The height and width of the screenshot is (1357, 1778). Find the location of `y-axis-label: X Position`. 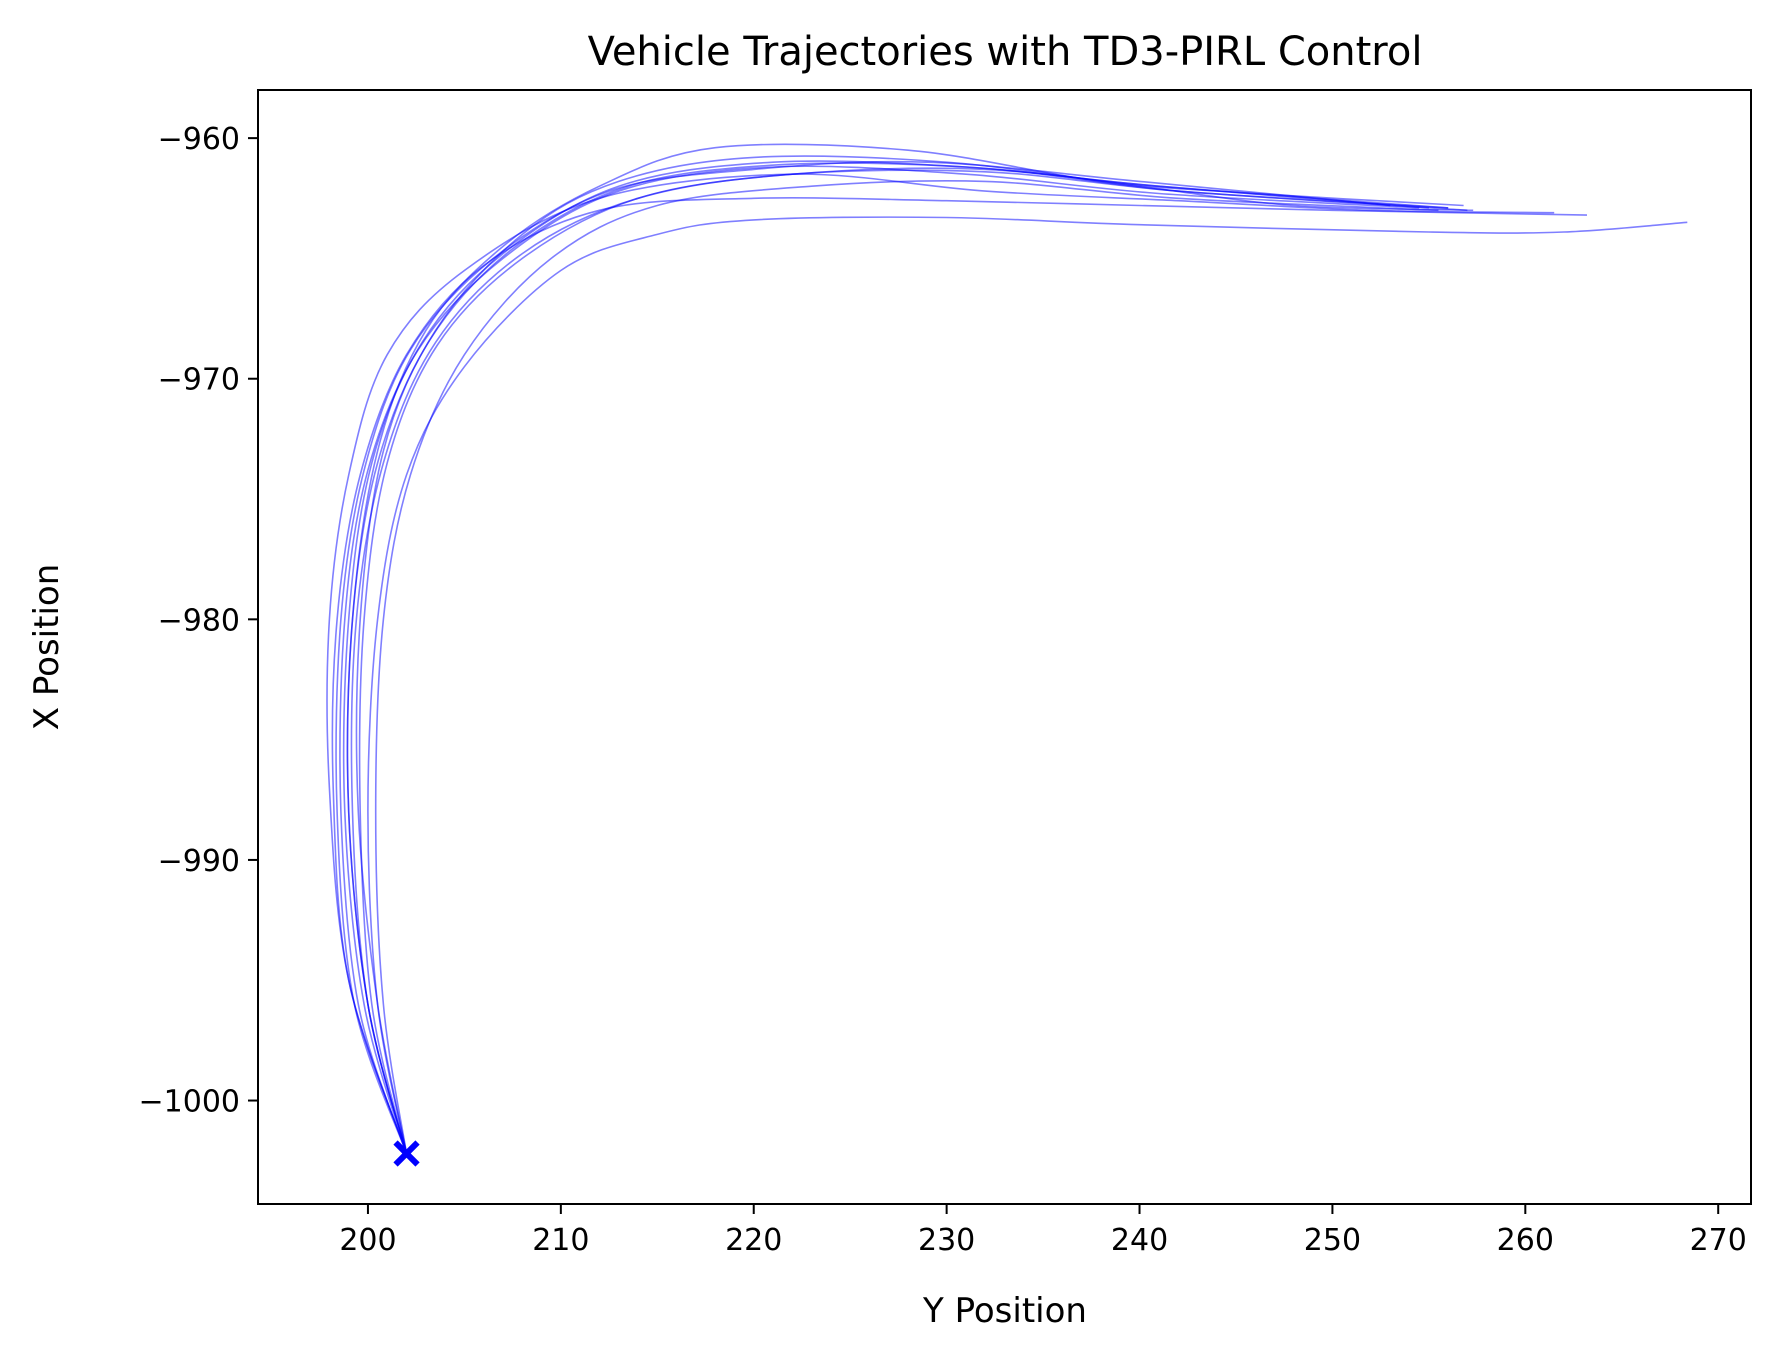

y-axis-label: X Position is located at coordinates (47, 647).